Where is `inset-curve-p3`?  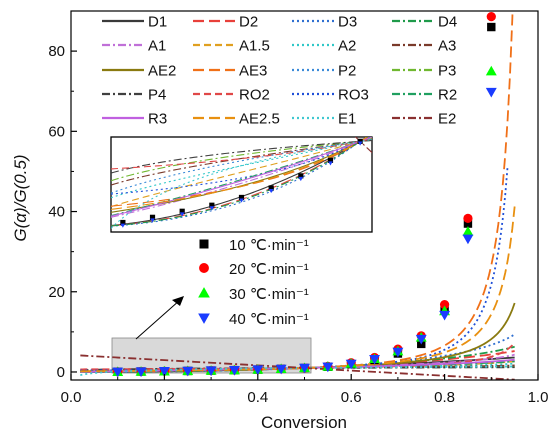
inset-curve-p3 is located at coordinates (241, 160).